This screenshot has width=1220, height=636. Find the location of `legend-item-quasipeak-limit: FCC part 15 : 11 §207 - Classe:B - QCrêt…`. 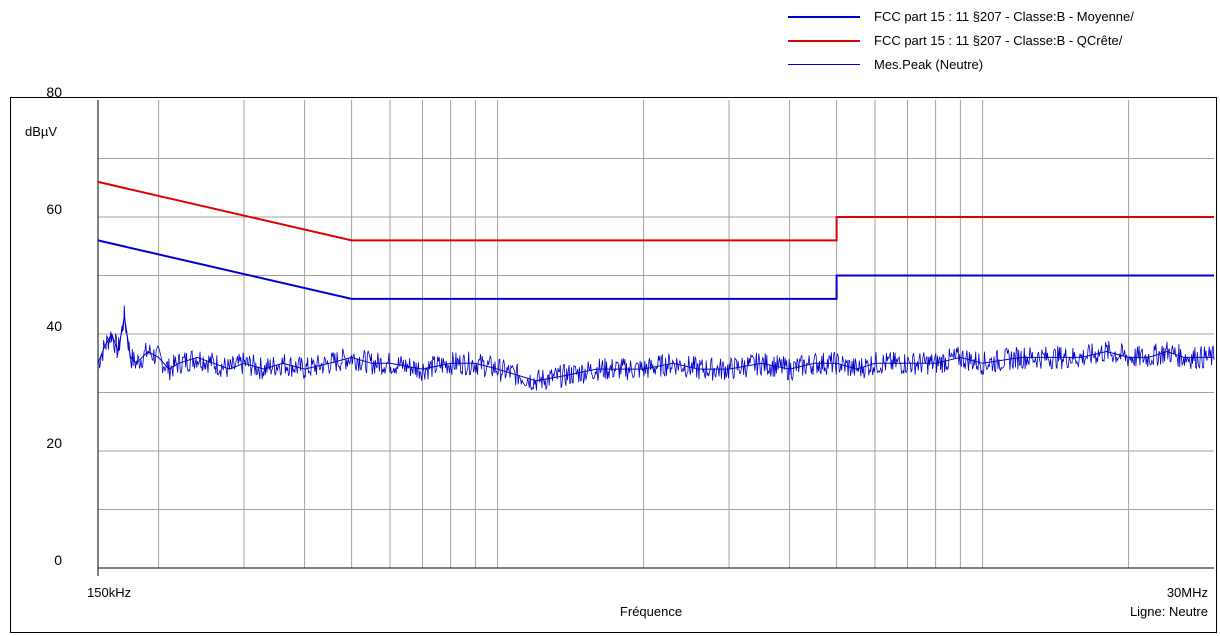

legend-item-quasipeak-limit: FCC part 15 : 11 §207 - Classe:B - QCrêt… is located at coordinates (1003, 41).